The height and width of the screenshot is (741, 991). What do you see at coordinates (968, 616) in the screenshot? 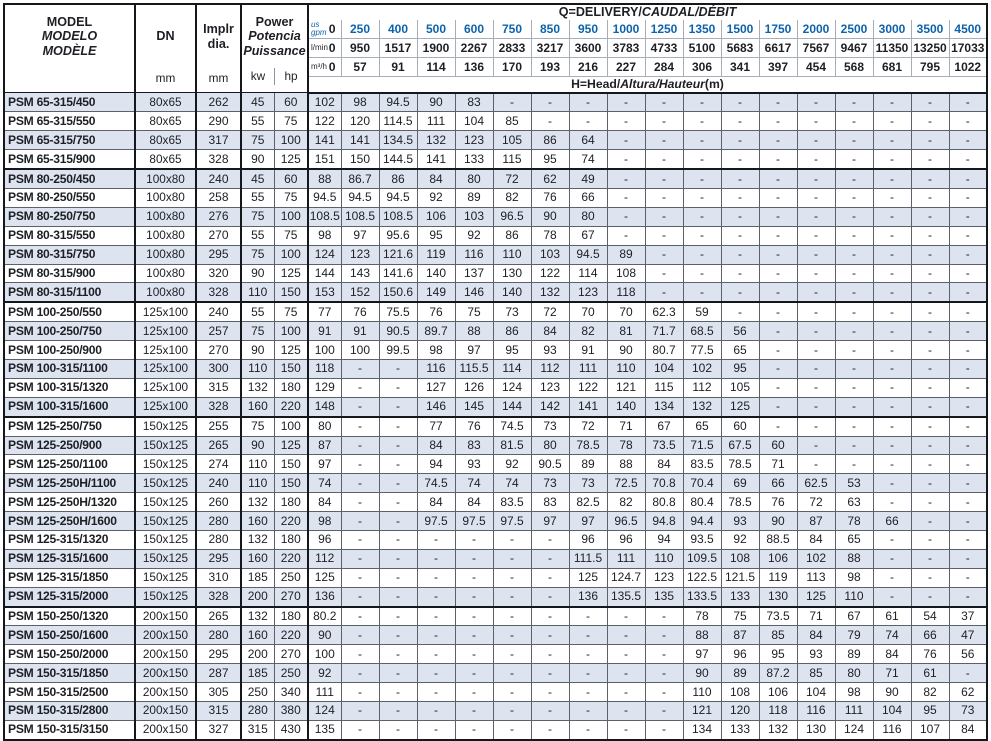
I see `head-cell: 37` at bounding box center [968, 616].